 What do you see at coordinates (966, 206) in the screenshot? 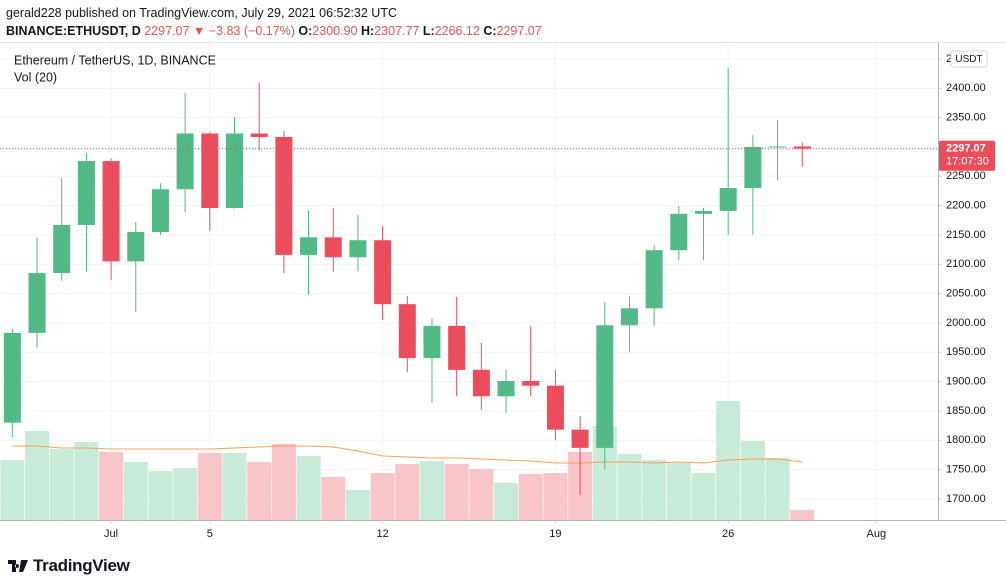
I see `y-tick-label: 2200.00` at bounding box center [966, 206].